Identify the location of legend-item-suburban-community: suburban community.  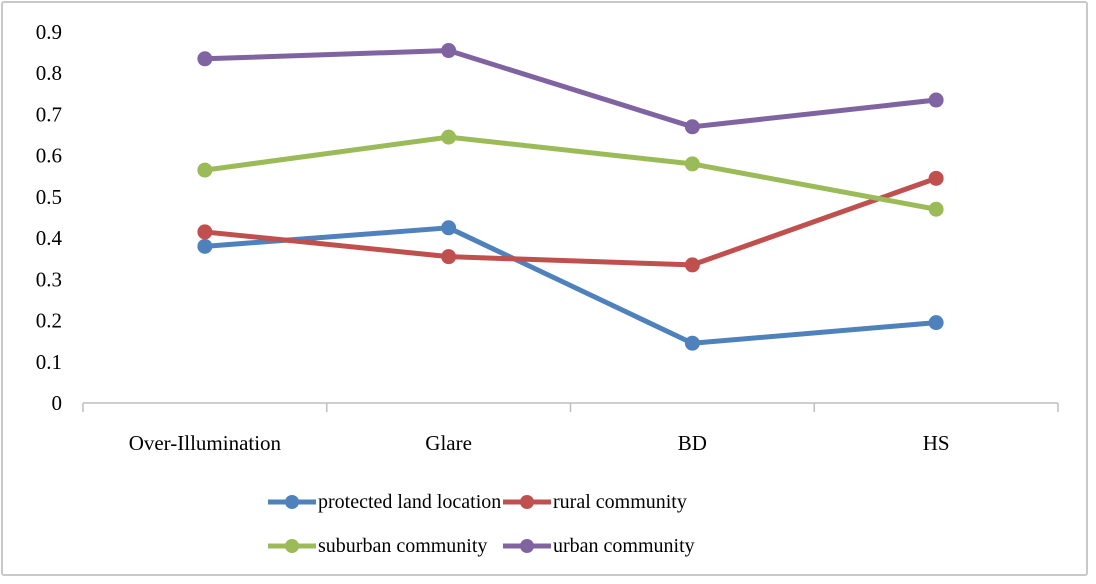
(385, 546).